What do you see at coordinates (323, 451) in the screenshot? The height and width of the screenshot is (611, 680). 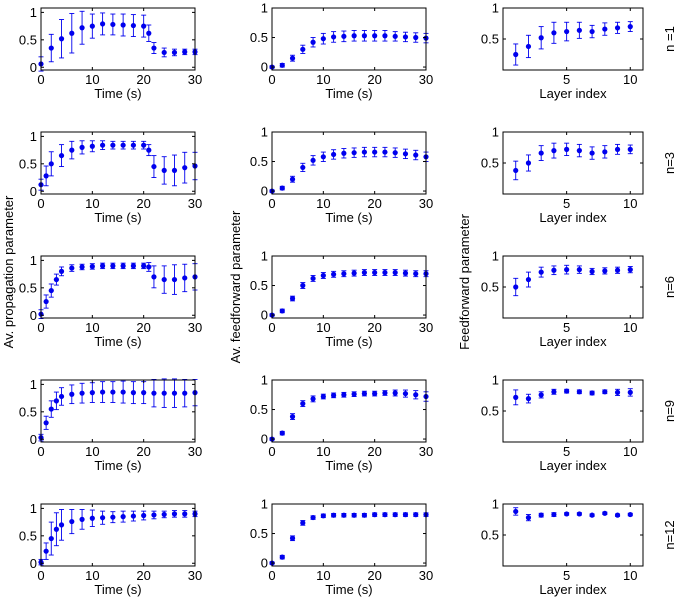 I see `panel-r3c1-xtick-label-1: 10` at bounding box center [323, 451].